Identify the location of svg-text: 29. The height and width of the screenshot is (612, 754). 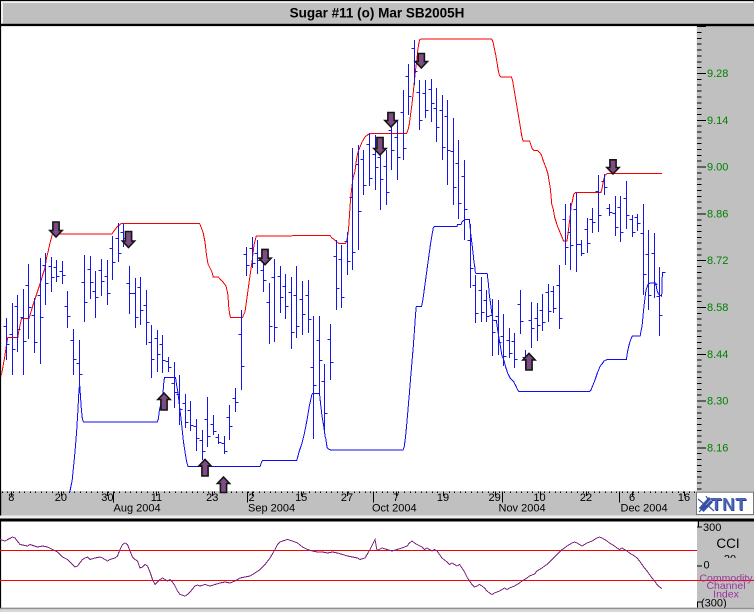
(494, 498).